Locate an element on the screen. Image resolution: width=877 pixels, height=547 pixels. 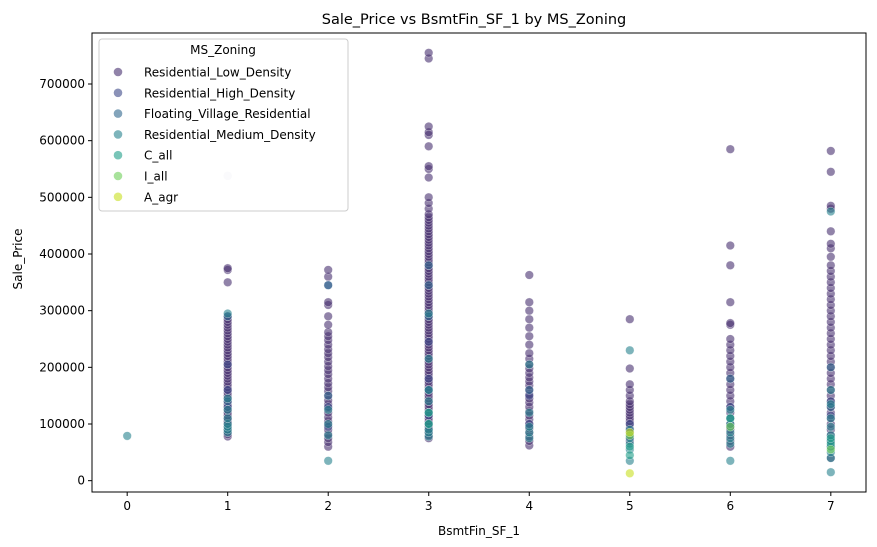
legend-label: Floating_Village_Residential is located at coordinates (227, 114).